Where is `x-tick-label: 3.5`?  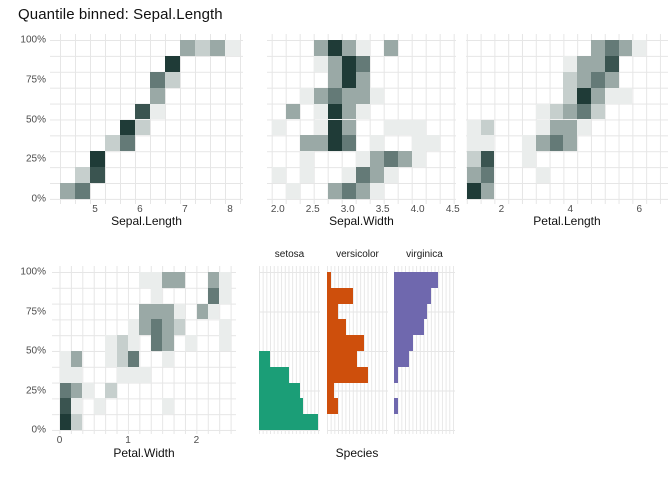
x-tick-label: 3.5 is located at coordinates (382, 209).